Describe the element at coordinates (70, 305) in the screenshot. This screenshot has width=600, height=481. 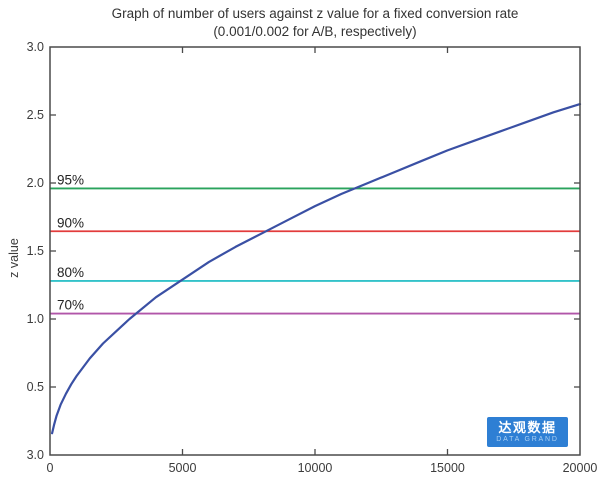
I see `reference-line-label-70%: 70%` at that location.